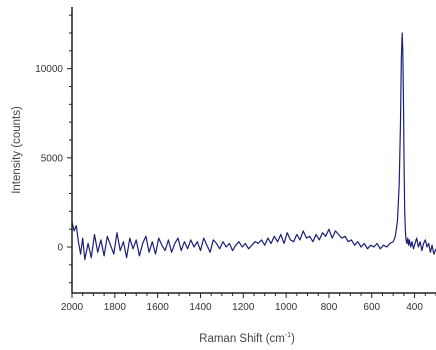 The image size is (436, 350). Describe the element at coordinates (286, 307) in the screenshot. I see `x-tick-label: 1000` at that location.